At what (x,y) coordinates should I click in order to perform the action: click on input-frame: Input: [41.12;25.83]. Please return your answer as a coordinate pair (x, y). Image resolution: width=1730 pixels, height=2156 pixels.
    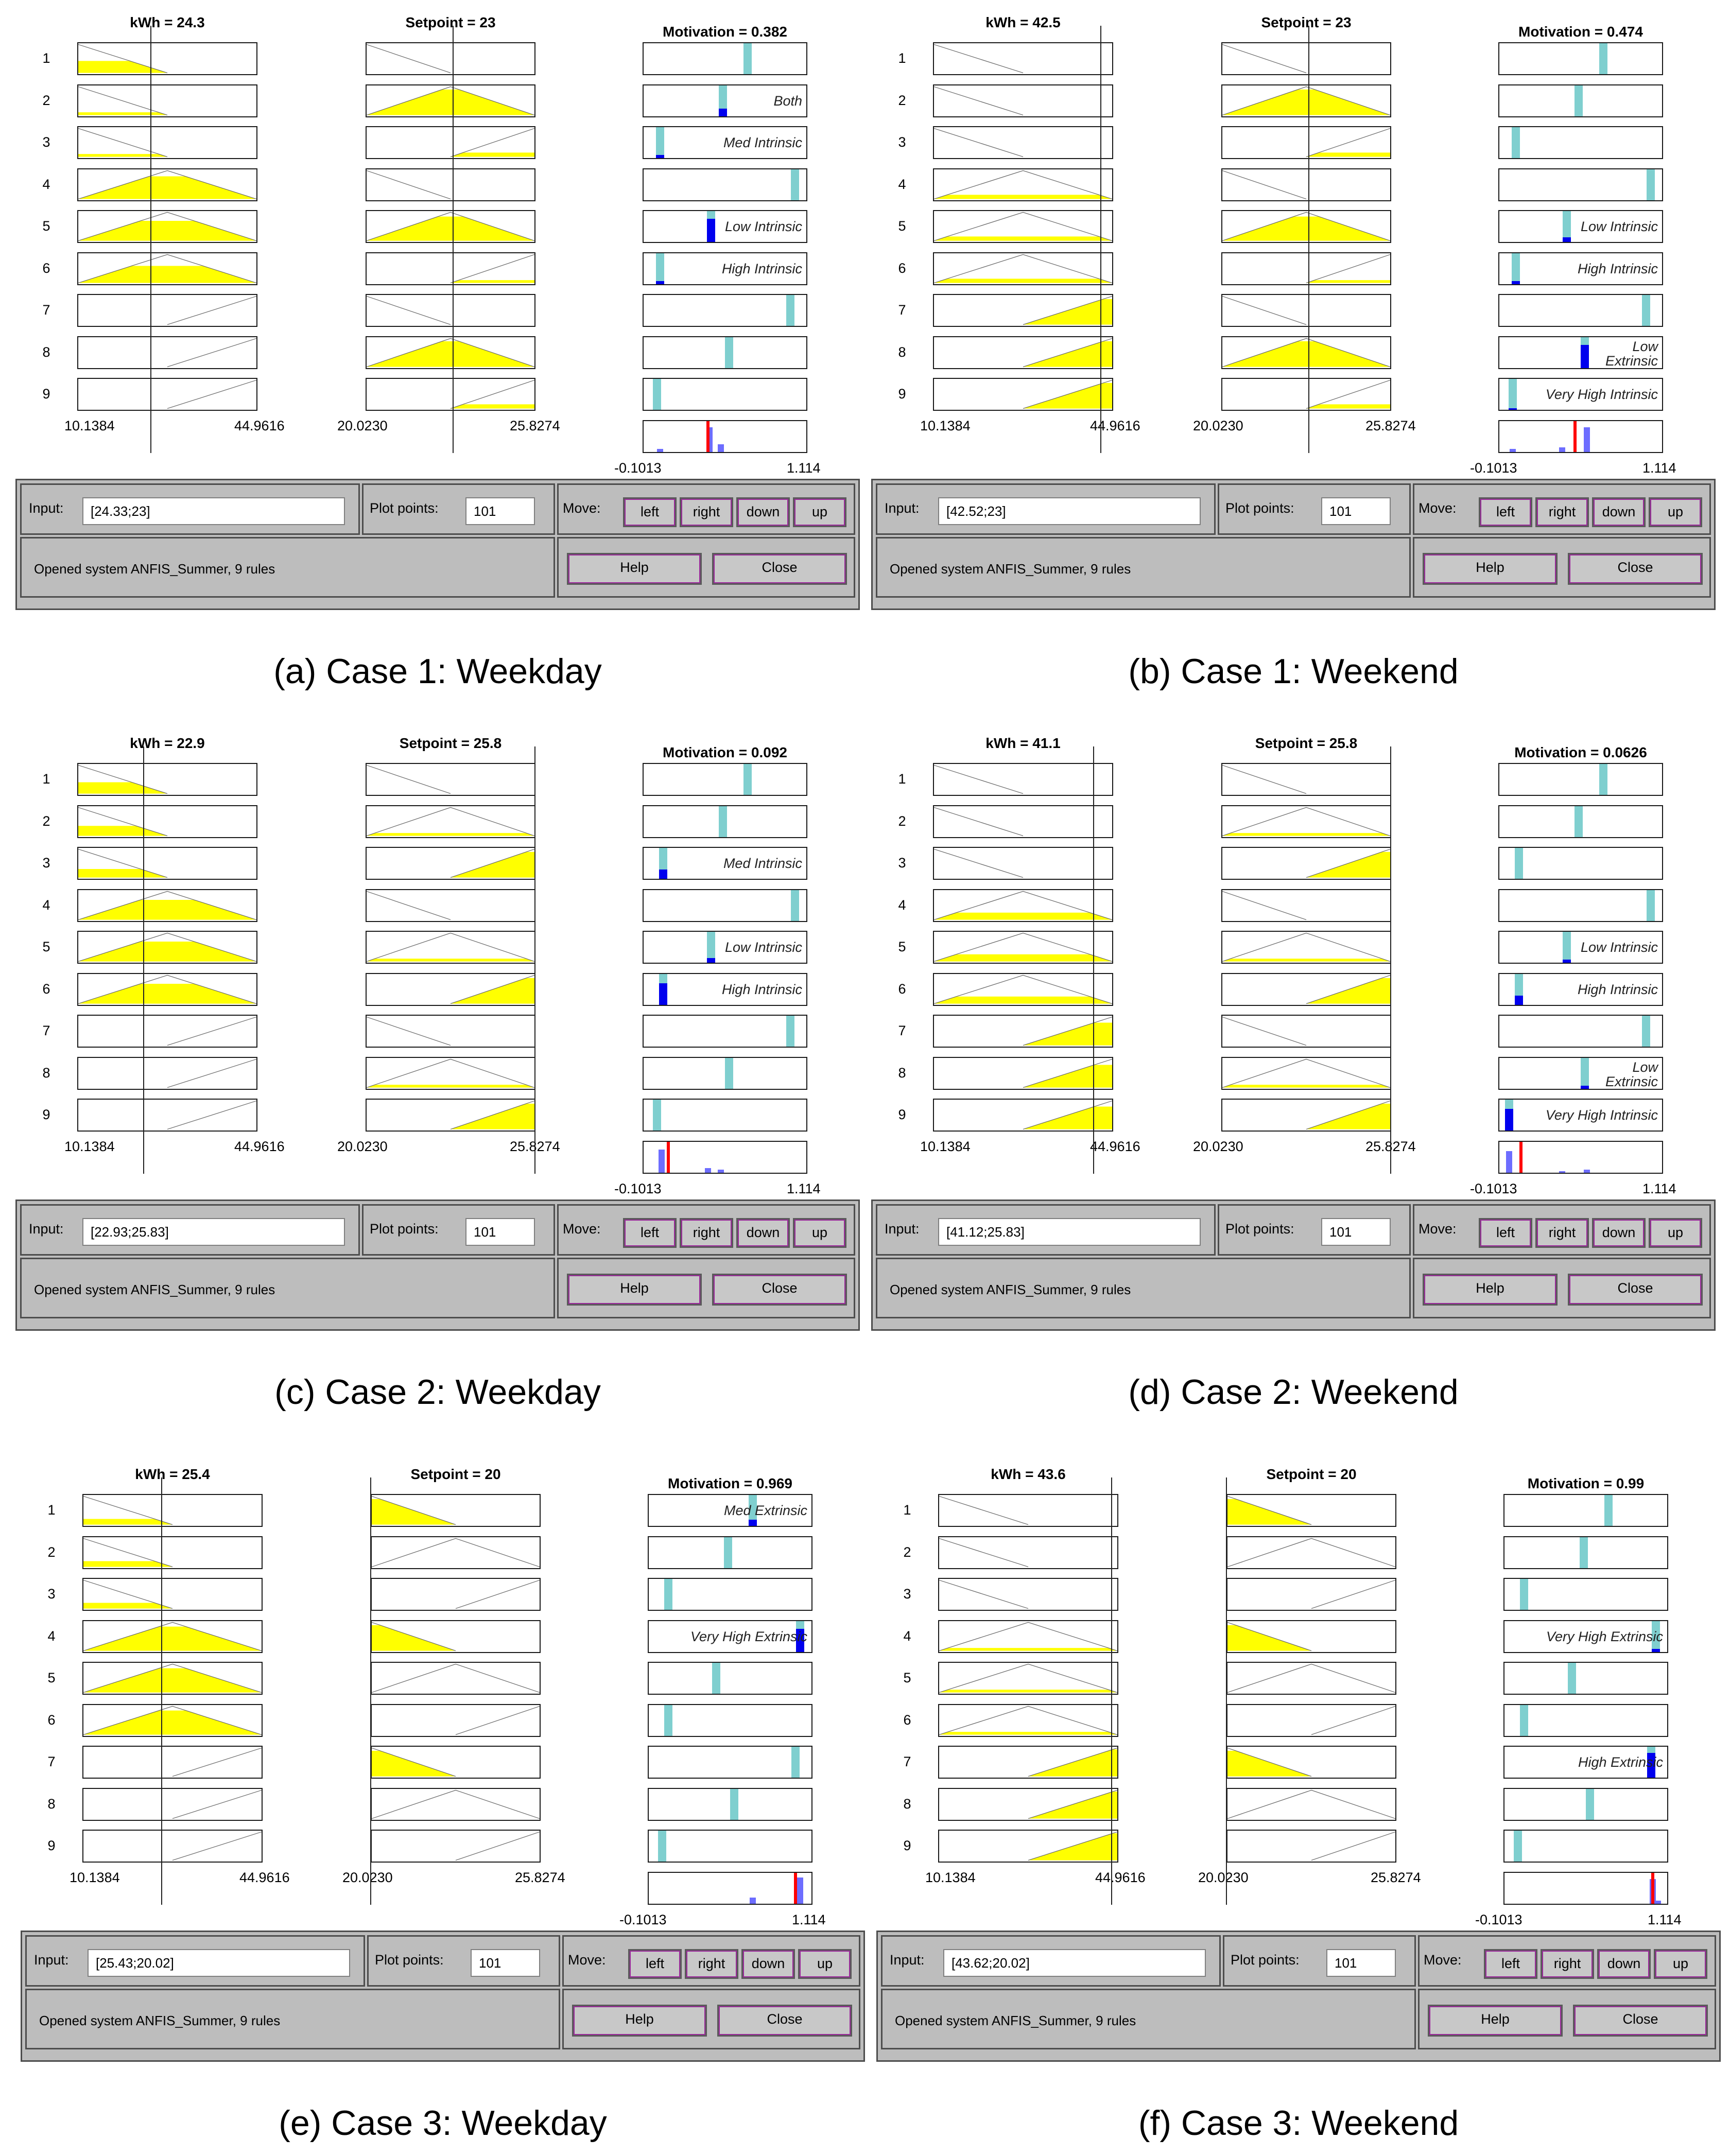
    Looking at the image, I should click on (1046, 1230).